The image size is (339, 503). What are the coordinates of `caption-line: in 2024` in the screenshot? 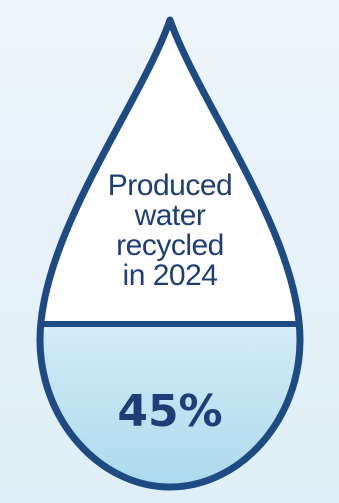 It's located at (170, 275).